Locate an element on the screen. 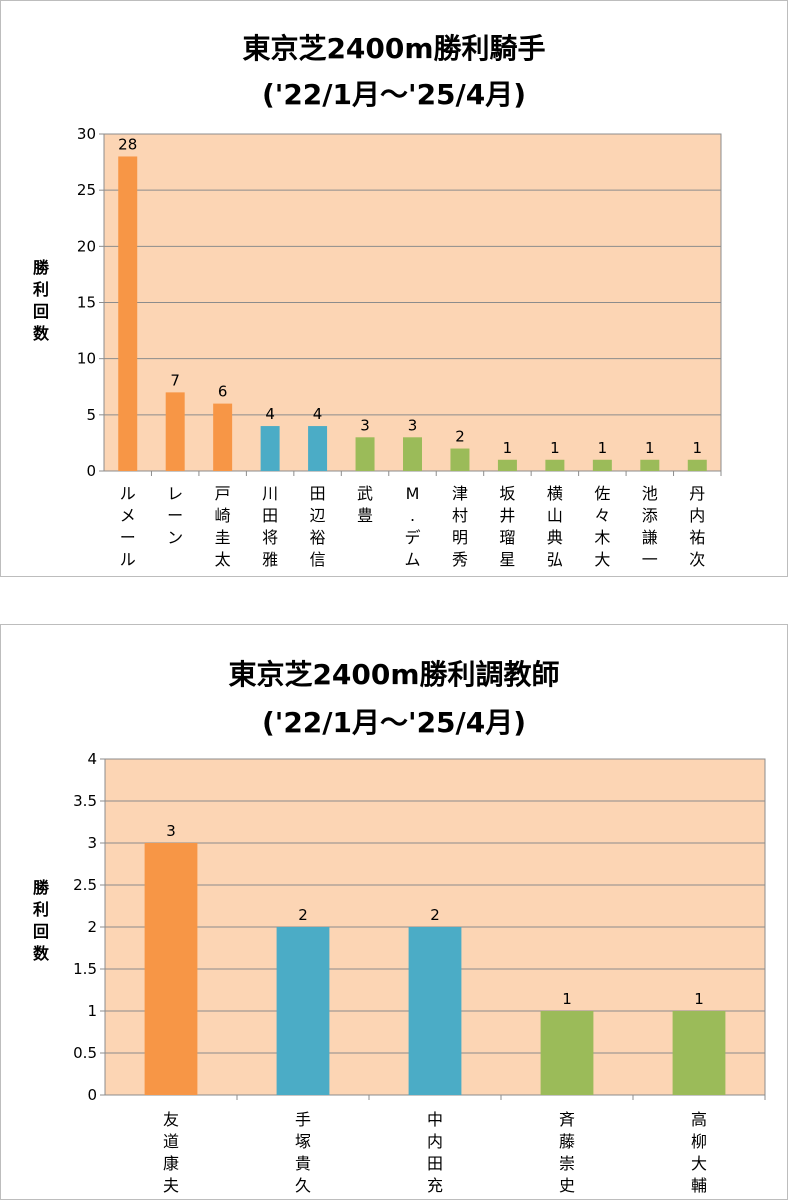 Image resolution: width=788 pixels, height=1200 pixels. y-tick-label: 4 is located at coordinates (92, 759).